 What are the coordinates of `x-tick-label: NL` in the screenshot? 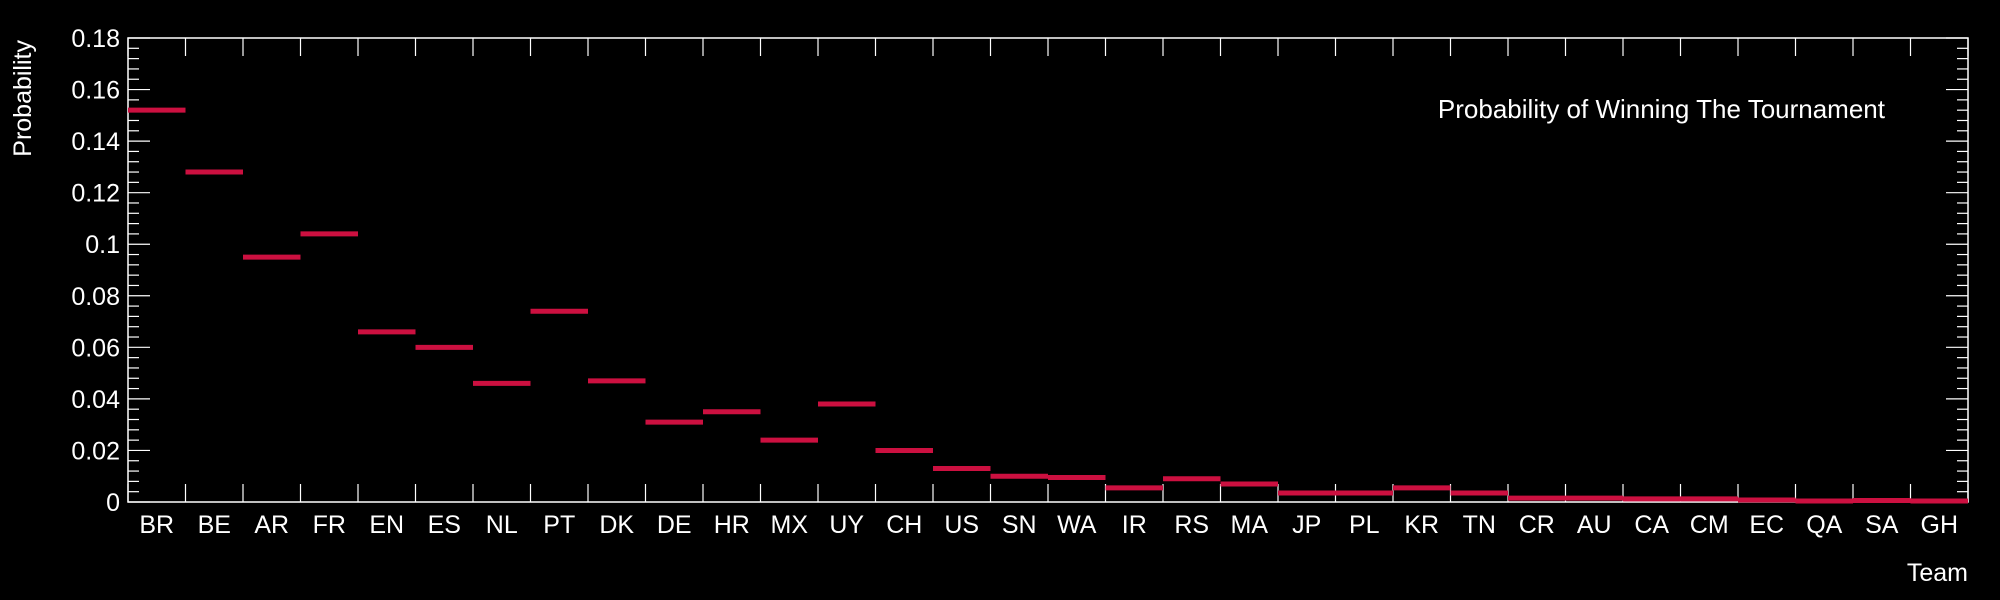 It's located at (502, 525).